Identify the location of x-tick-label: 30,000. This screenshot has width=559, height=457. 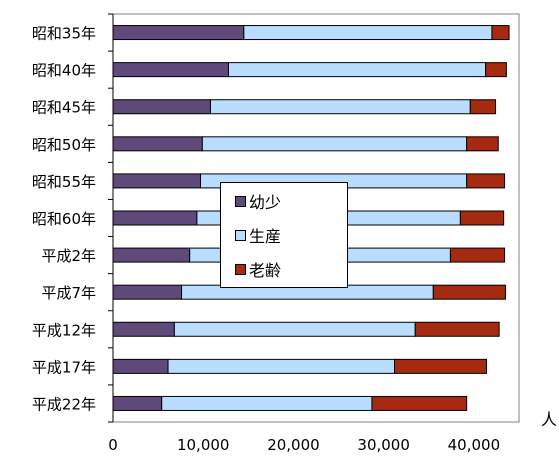
(383, 445).